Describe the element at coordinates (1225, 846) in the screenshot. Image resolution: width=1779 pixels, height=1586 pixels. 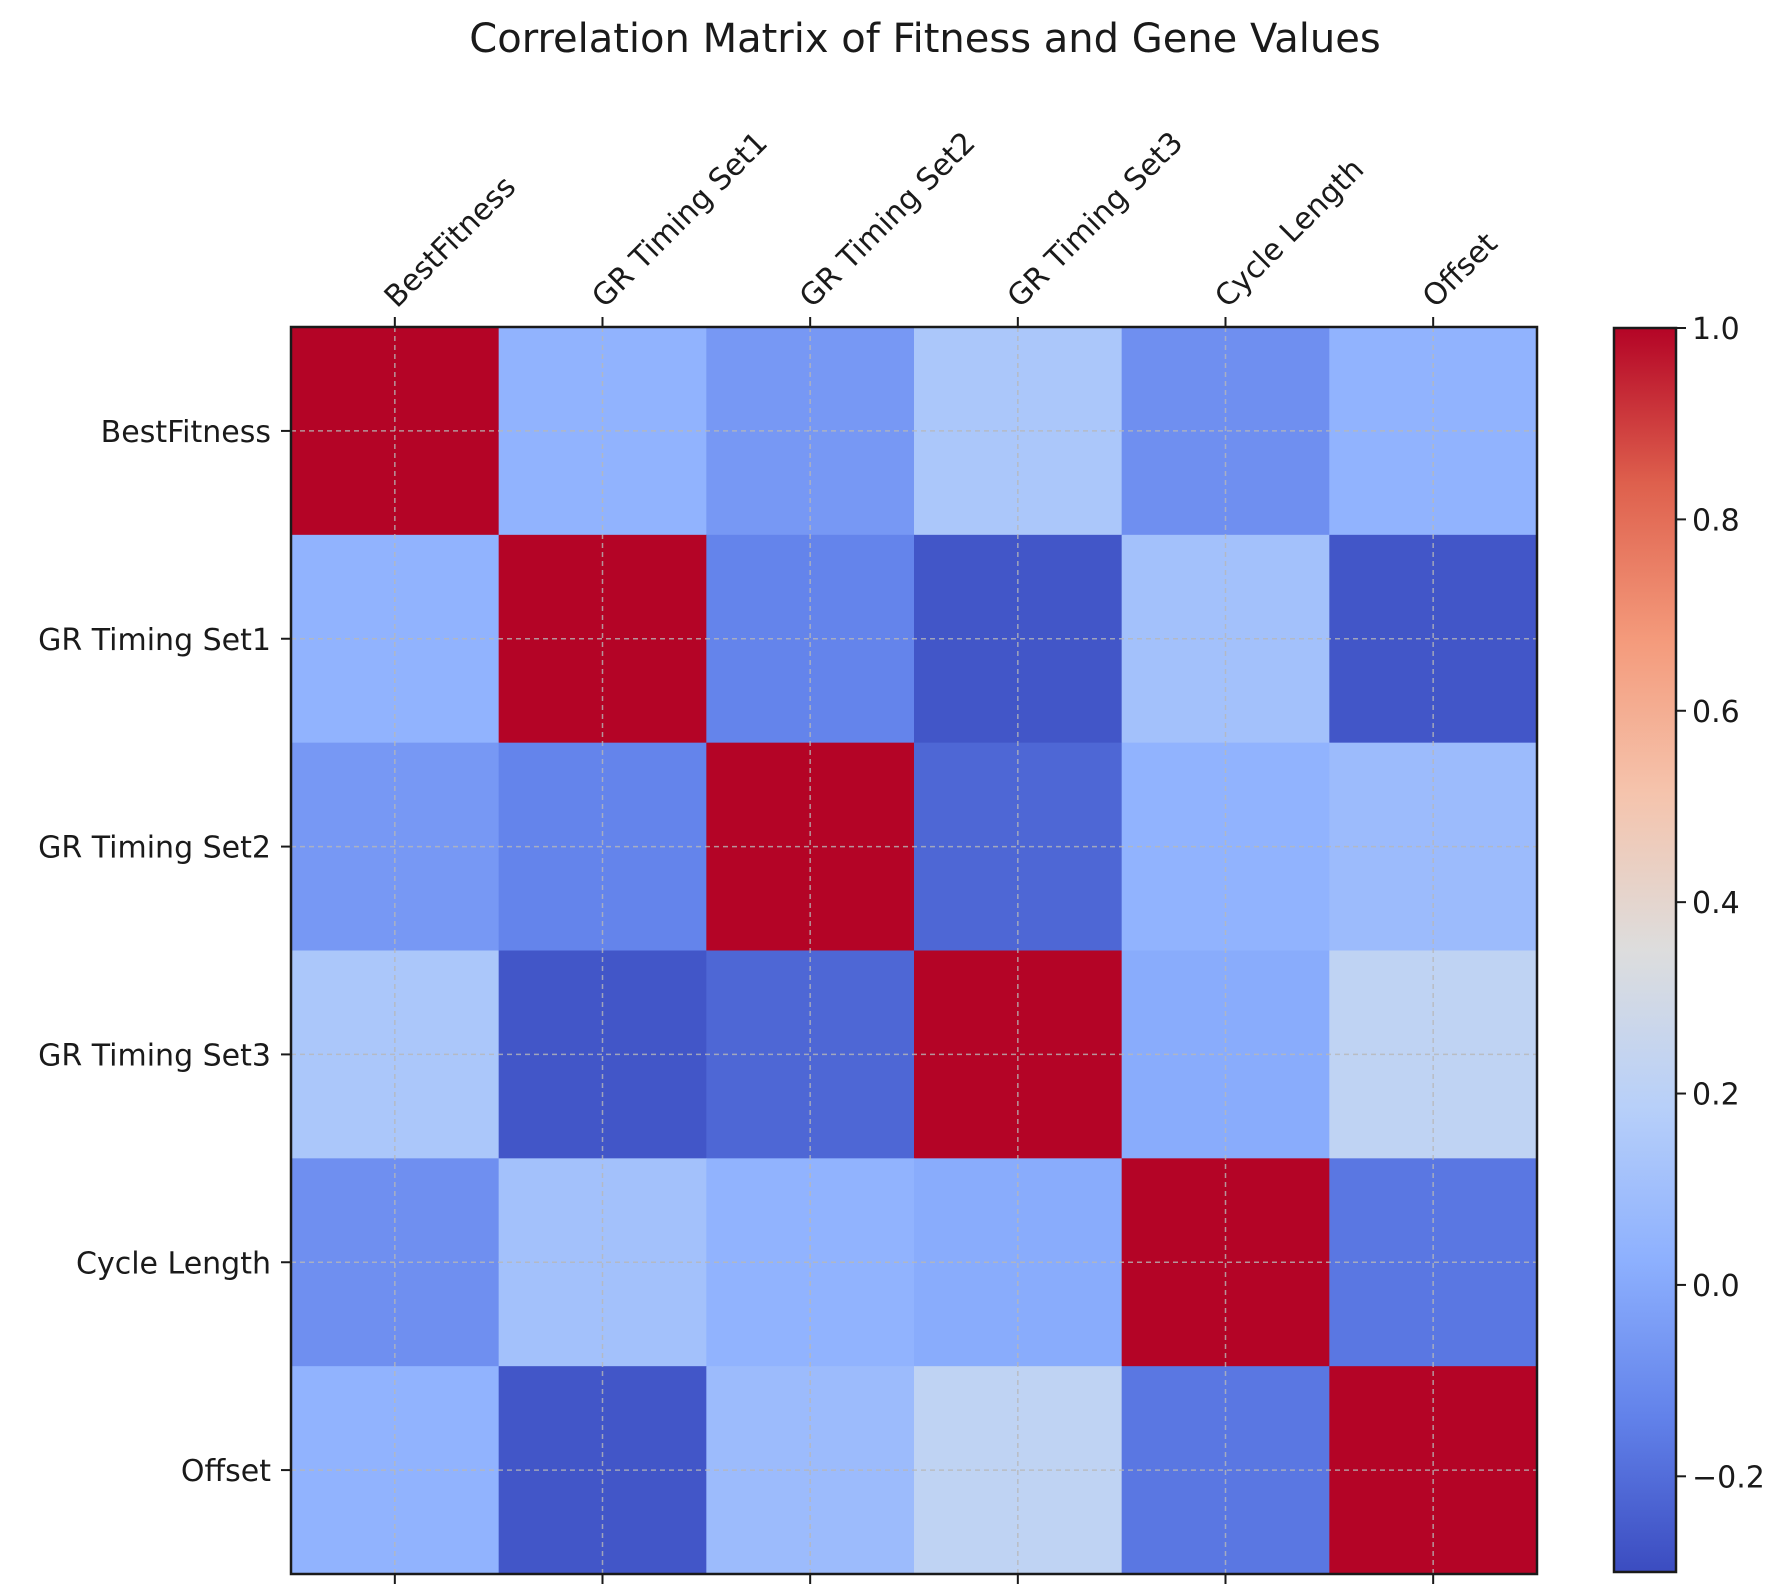
I see `heatmap-cell-r2-c4` at that location.